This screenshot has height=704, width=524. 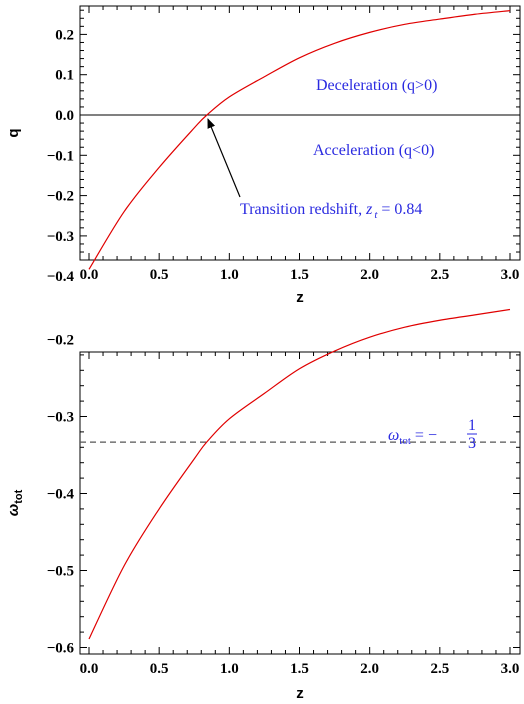 I want to click on y-tick-label: −0.6, so click(x=61, y=649).